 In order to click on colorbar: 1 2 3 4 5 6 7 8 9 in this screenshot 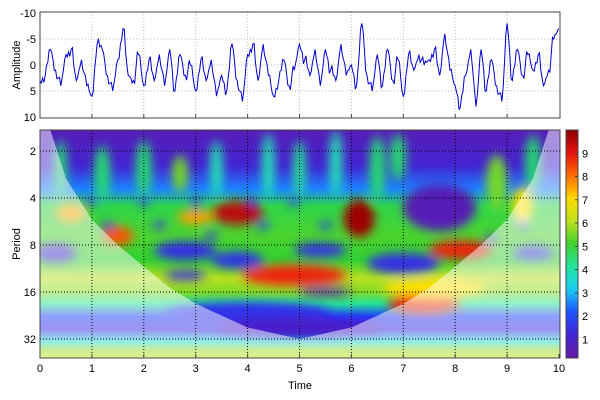, I will do `click(576, 244)`.